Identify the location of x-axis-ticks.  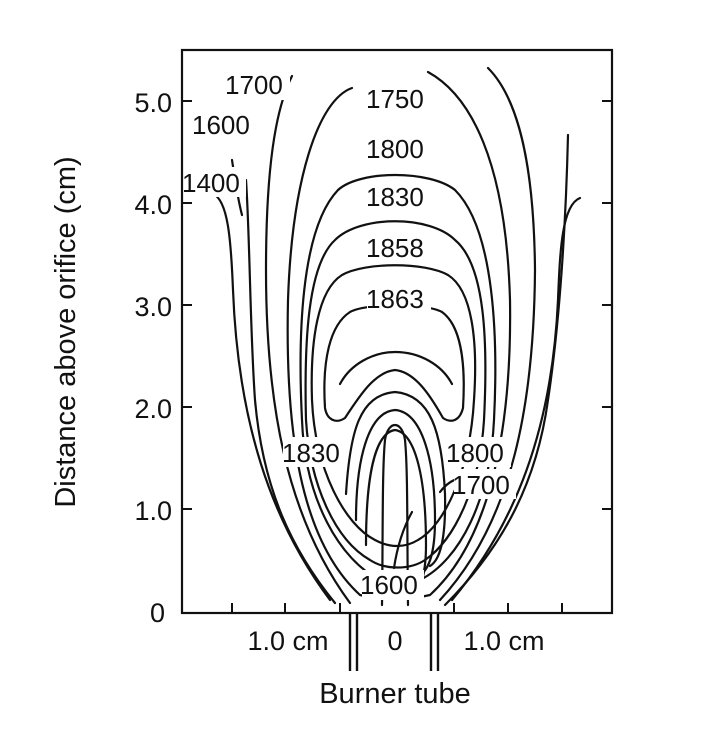
(397, 608).